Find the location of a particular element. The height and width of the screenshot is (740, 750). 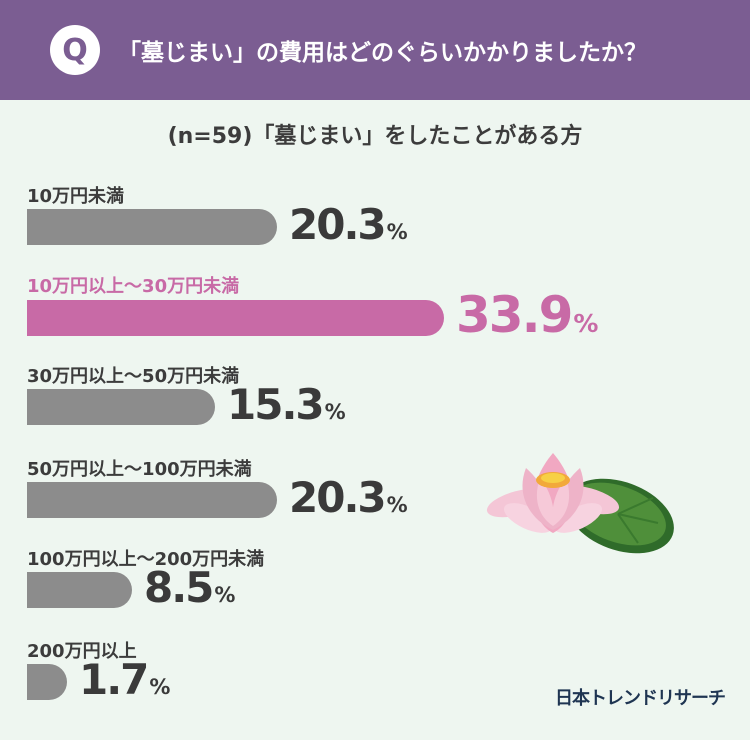

value-label: 33.9% is located at coordinates (527, 315).